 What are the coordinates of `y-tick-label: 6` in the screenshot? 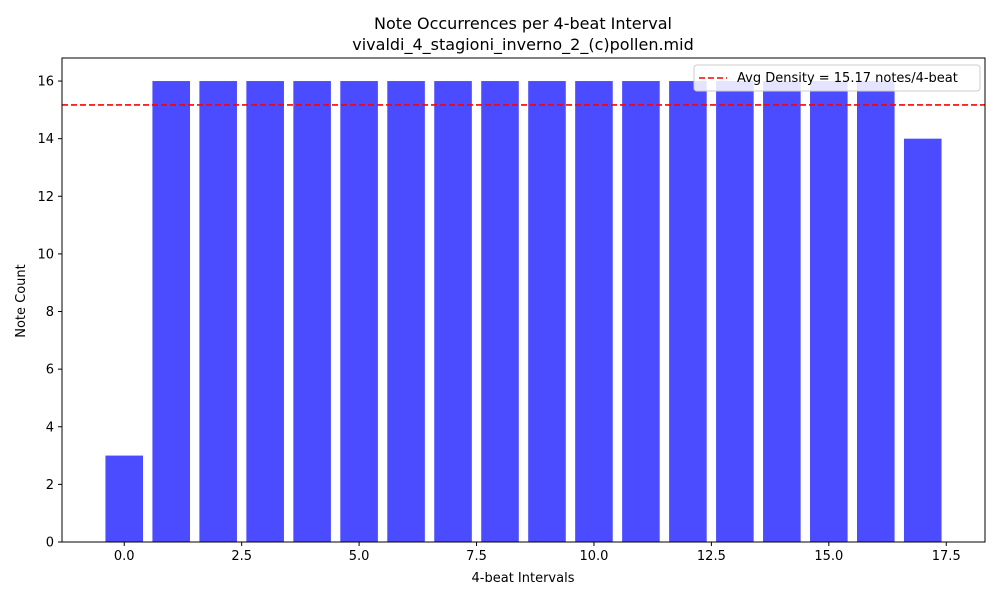 It's located at (50, 370).